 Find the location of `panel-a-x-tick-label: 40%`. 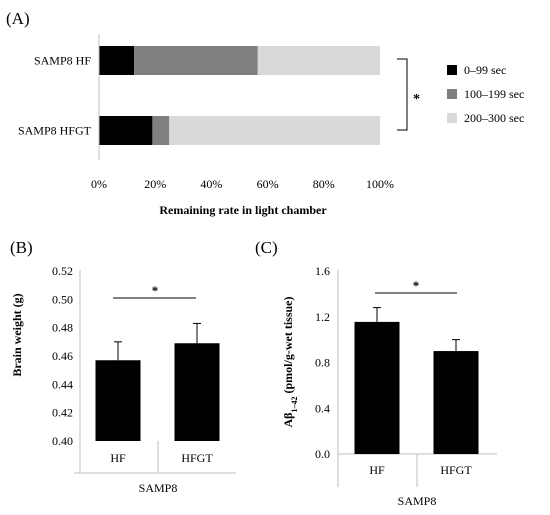

panel-a-x-tick-label: 40% is located at coordinates (211, 184).